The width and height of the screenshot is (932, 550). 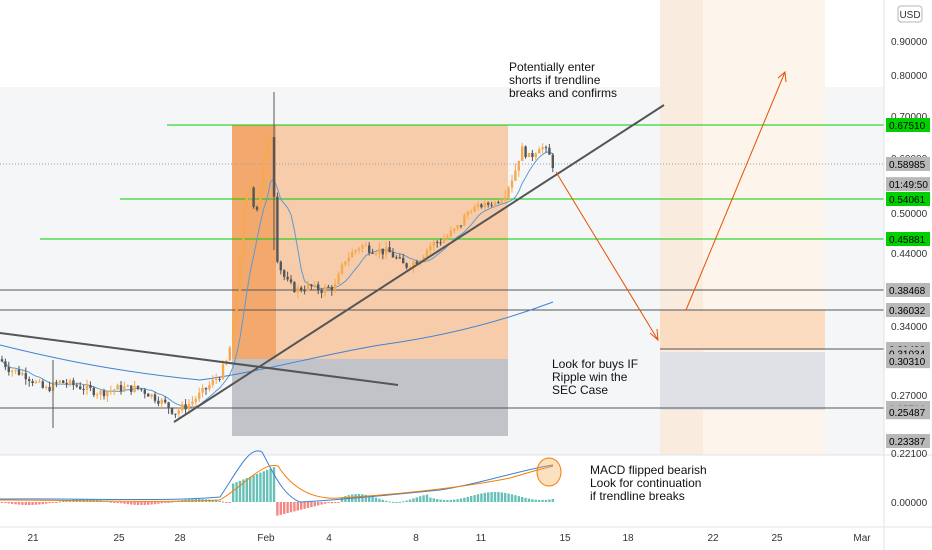 What do you see at coordinates (909, 254) in the screenshot?
I see `y-tick-label: 0.44000` at bounding box center [909, 254].